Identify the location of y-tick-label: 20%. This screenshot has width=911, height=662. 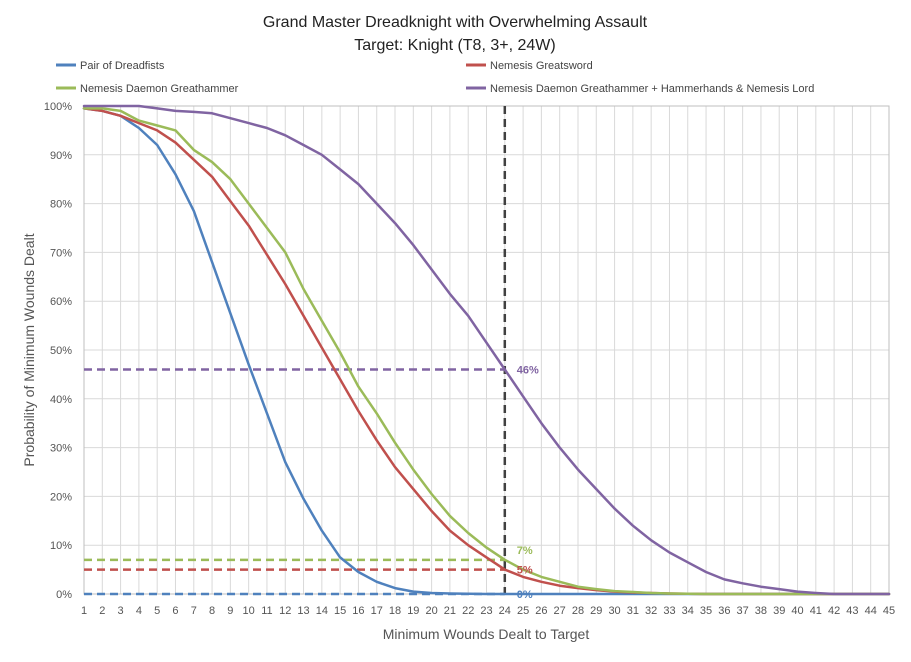
(61, 497).